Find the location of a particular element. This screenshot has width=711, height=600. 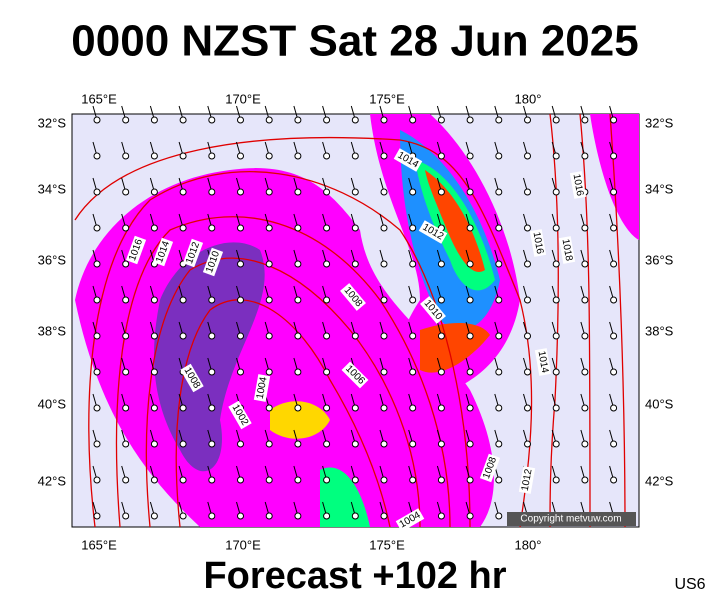

lon-label-top: 180° is located at coordinates (528, 98).